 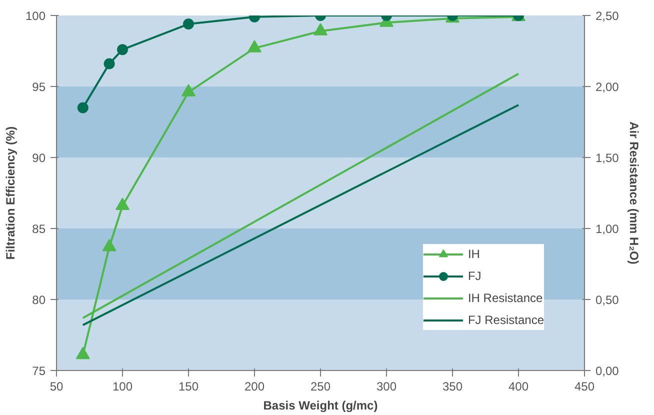 What do you see at coordinates (608, 371) in the screenshot?
I see `y2-tick-label: 0,00` at bounding box center [608, 371].